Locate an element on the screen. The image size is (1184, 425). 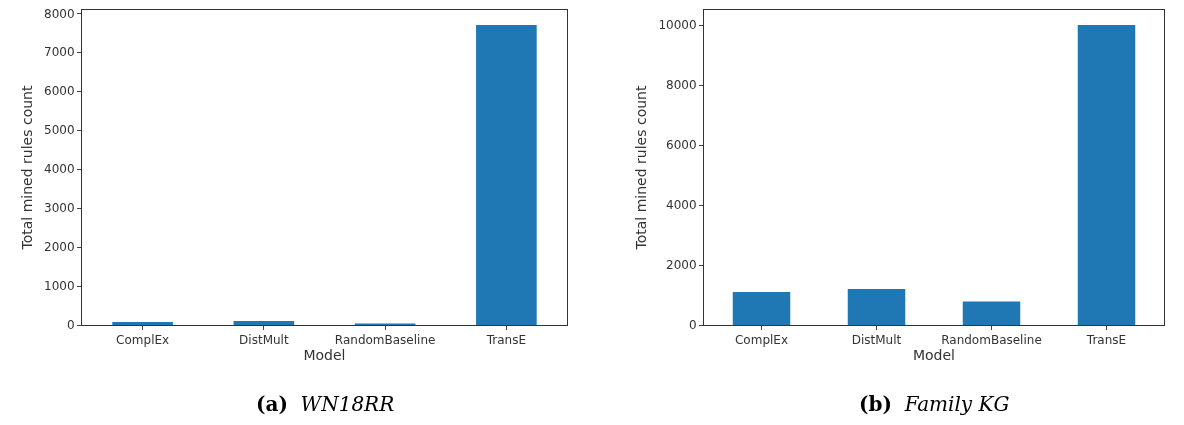
y-tick-label: 3000 is located at coordinates (59, 208).